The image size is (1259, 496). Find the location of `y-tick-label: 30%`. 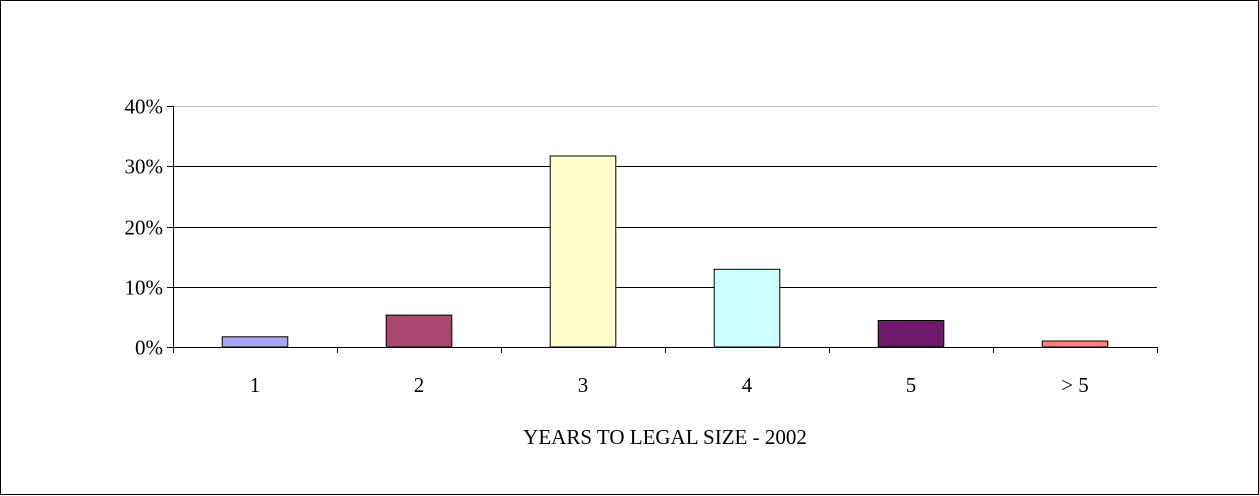

y-tick-label: 30% is located at coordinates (144, 167).